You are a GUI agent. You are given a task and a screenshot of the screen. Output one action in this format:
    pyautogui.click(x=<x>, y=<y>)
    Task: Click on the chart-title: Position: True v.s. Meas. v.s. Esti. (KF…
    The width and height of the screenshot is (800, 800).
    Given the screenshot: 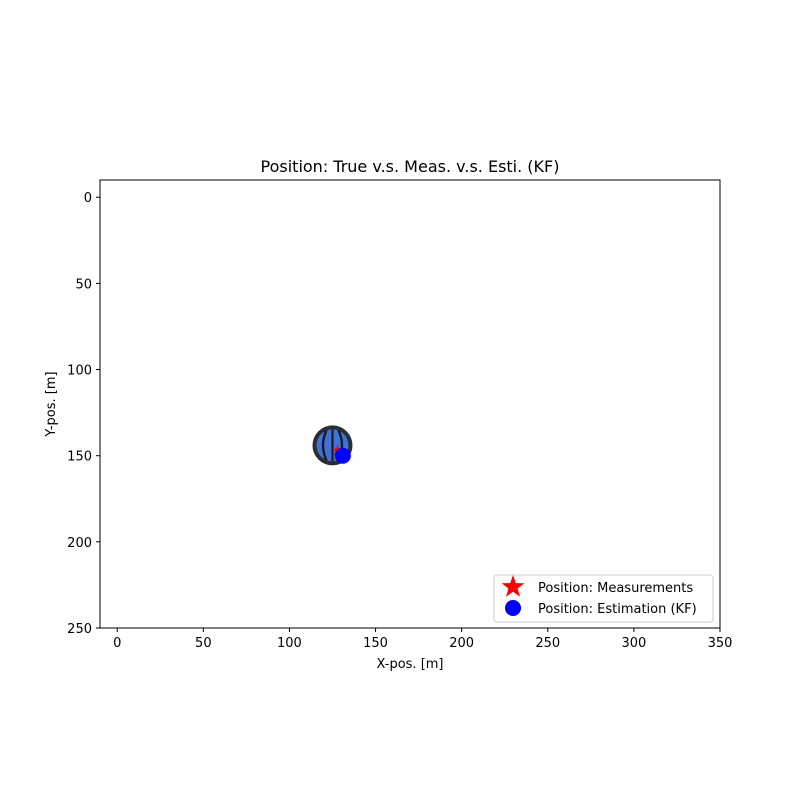 What is the action you would take?
    pyautogui.click(x=410, y=166)
    